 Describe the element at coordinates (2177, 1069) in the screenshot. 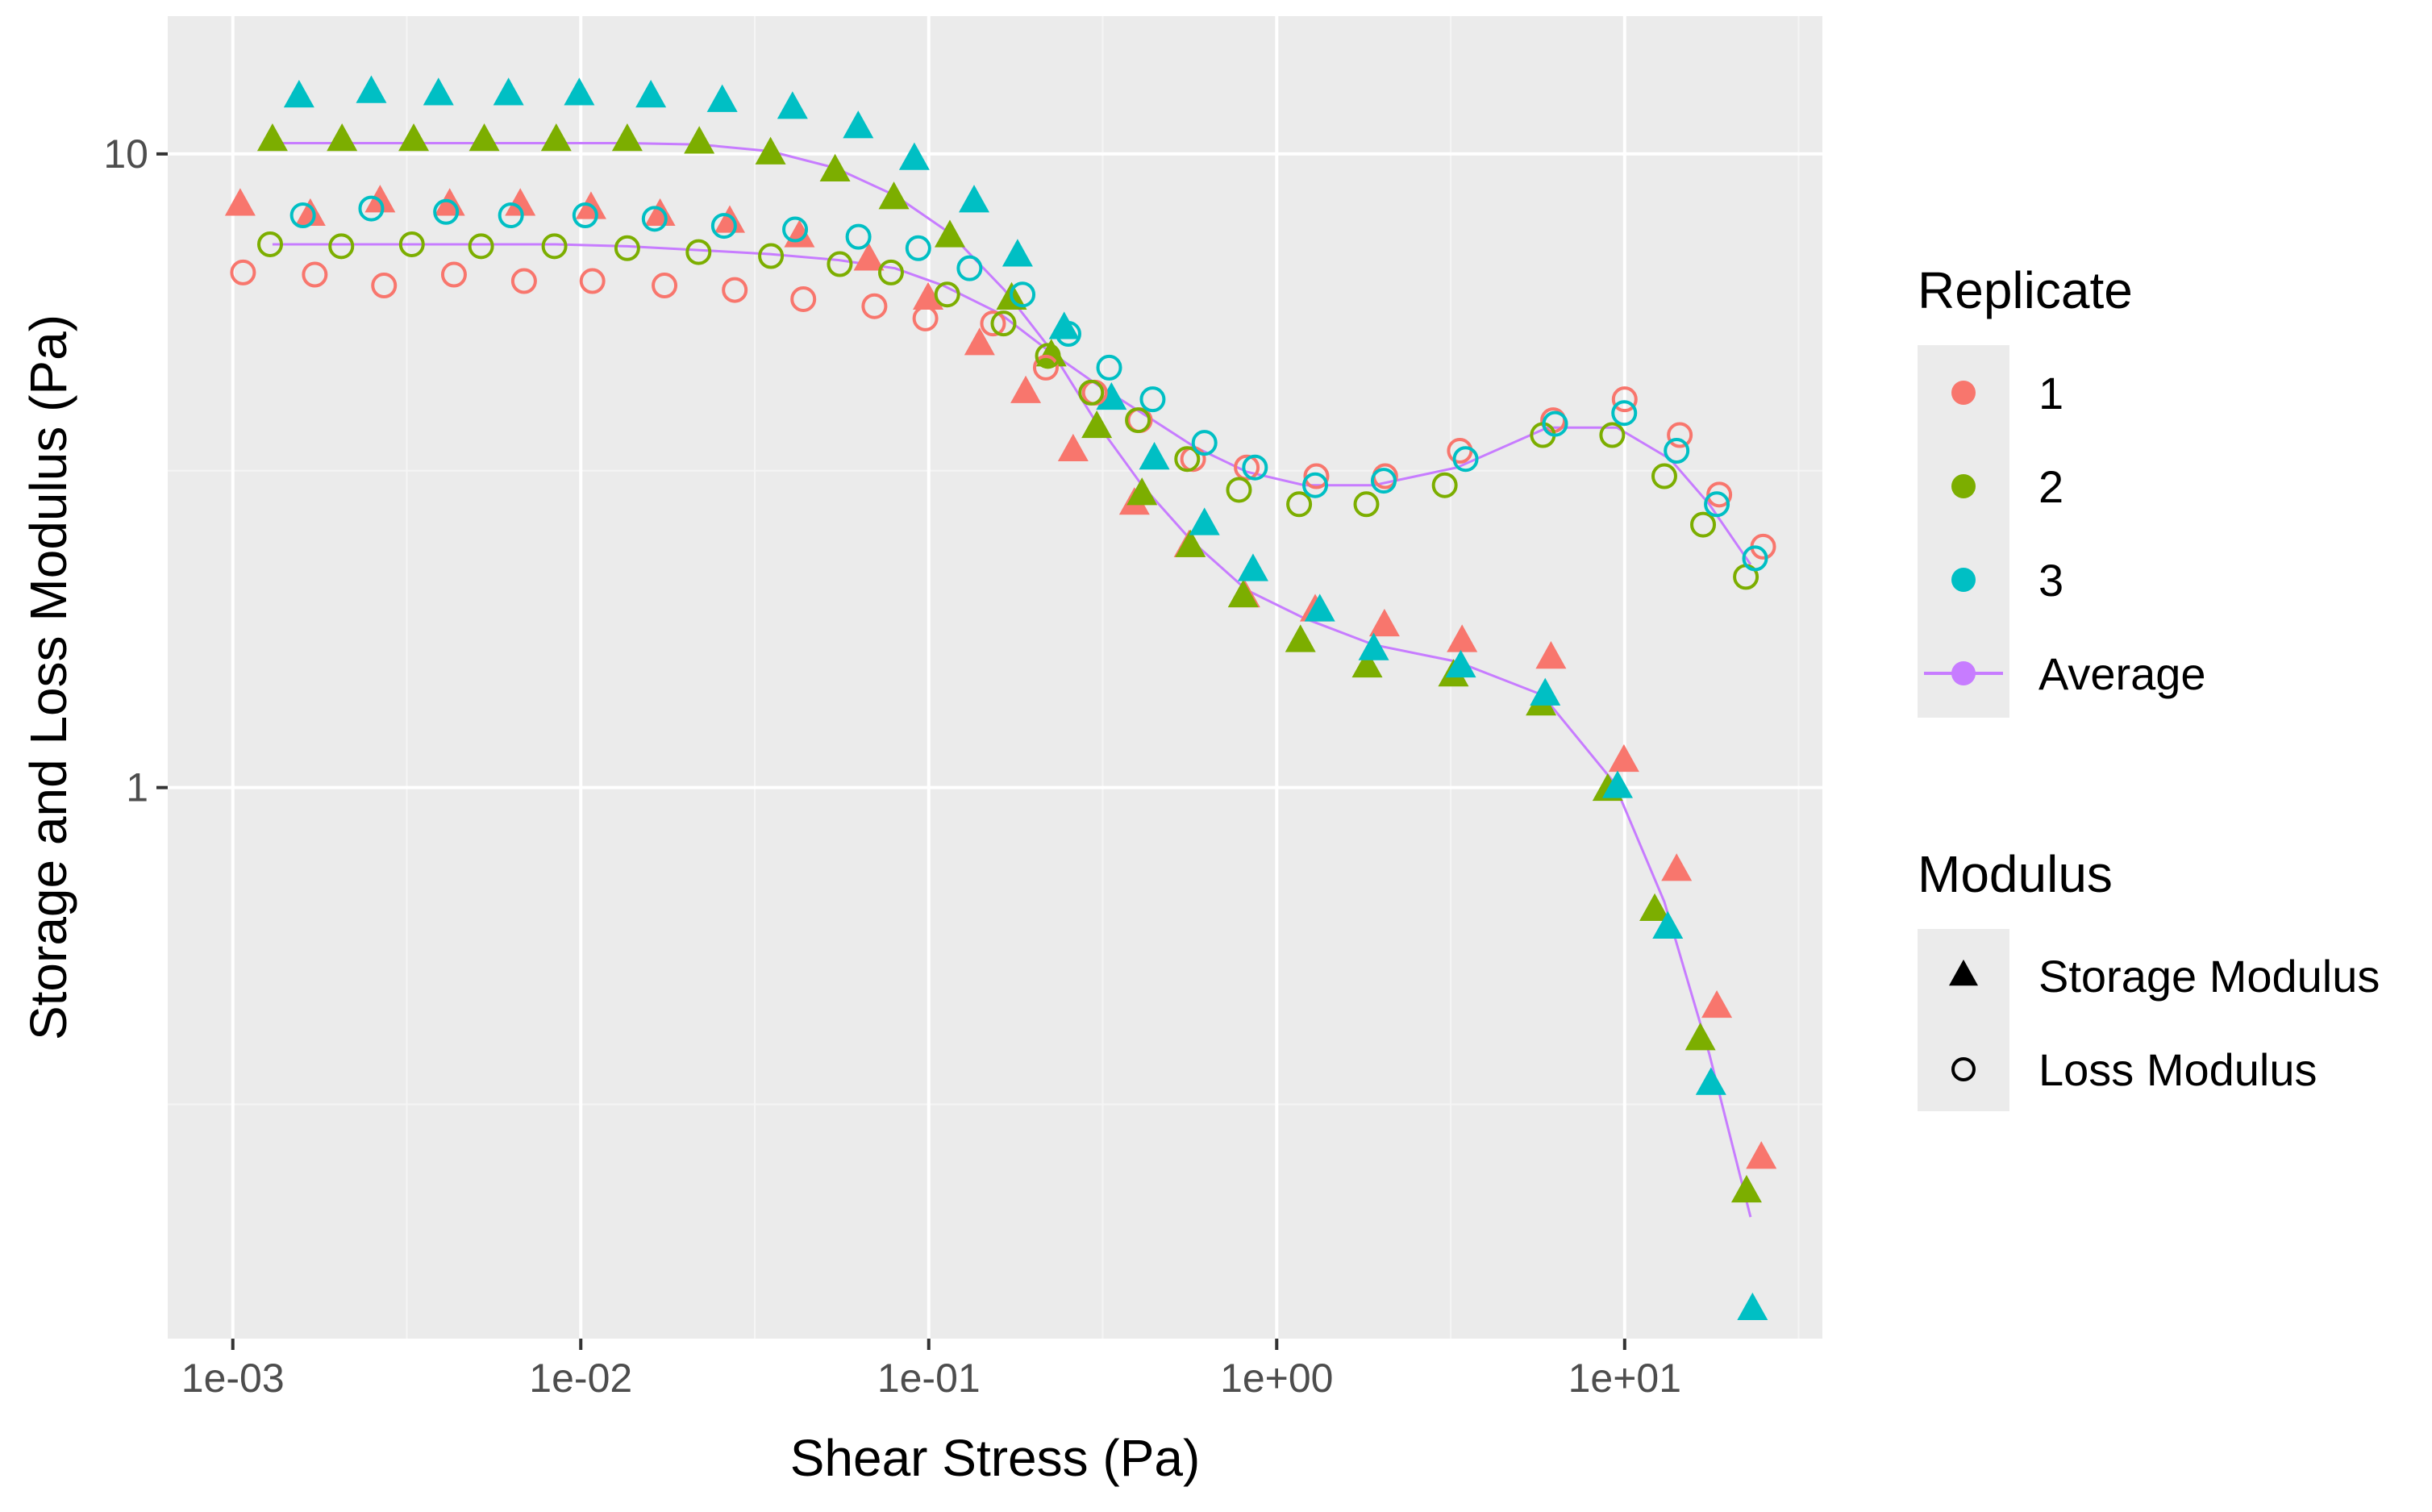

I see `legend-label-modulus: Loss Modulus` at that location.